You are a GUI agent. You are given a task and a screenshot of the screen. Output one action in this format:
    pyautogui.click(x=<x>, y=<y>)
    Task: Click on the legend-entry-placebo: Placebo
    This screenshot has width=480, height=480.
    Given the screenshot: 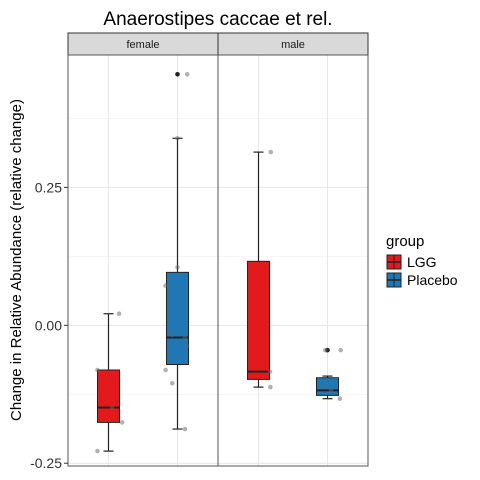 What is the action you would take?
    pyautogui.click(x=422, y=280)
    